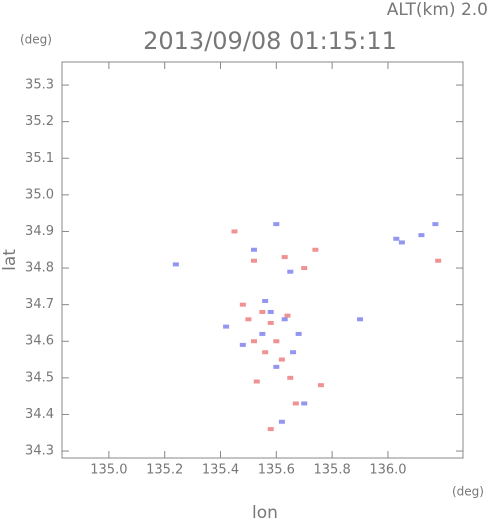  I want to click on y-tick-label: 35.3, so click(39, 85).